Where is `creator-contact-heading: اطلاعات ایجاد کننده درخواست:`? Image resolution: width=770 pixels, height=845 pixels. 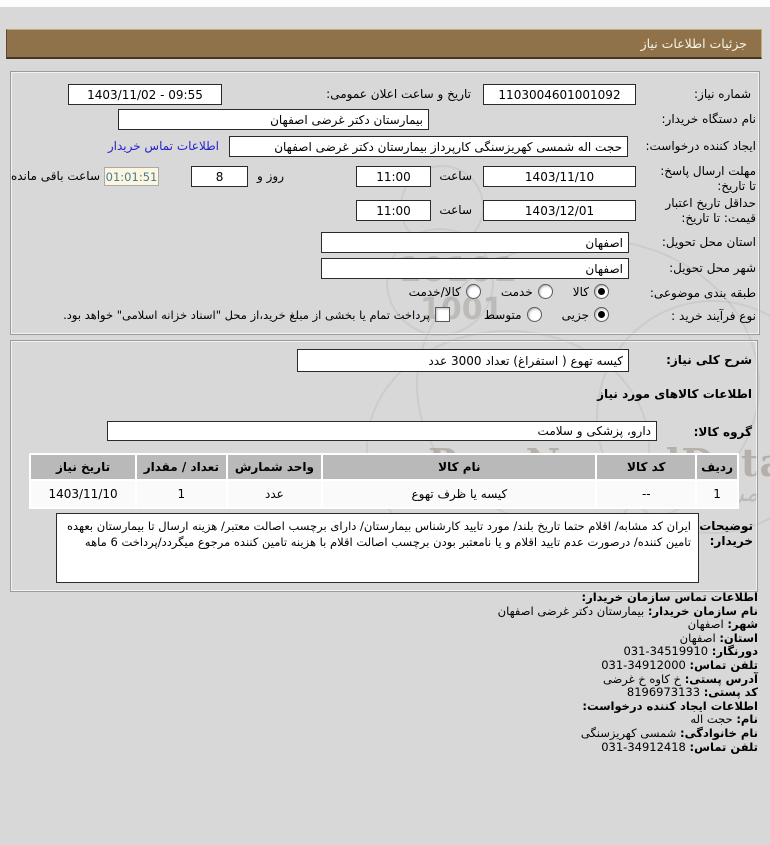 creator-contact-heading: اطلاعات ایجاد کننده درخواست: is located at coordinates (670, 705).